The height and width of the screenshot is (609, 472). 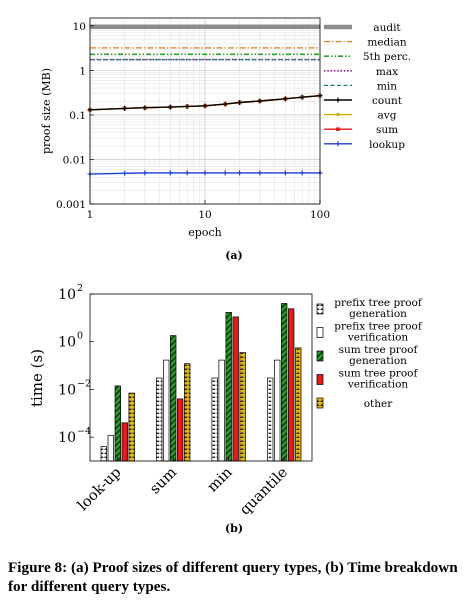 I want to click on x-tick-label: min, so click(x=220, y=480).